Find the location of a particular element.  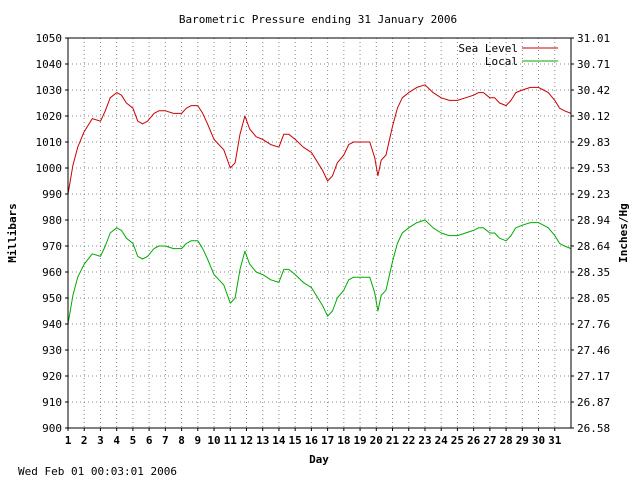

x-tick-label: 19 is located at coordinates (359, 440).